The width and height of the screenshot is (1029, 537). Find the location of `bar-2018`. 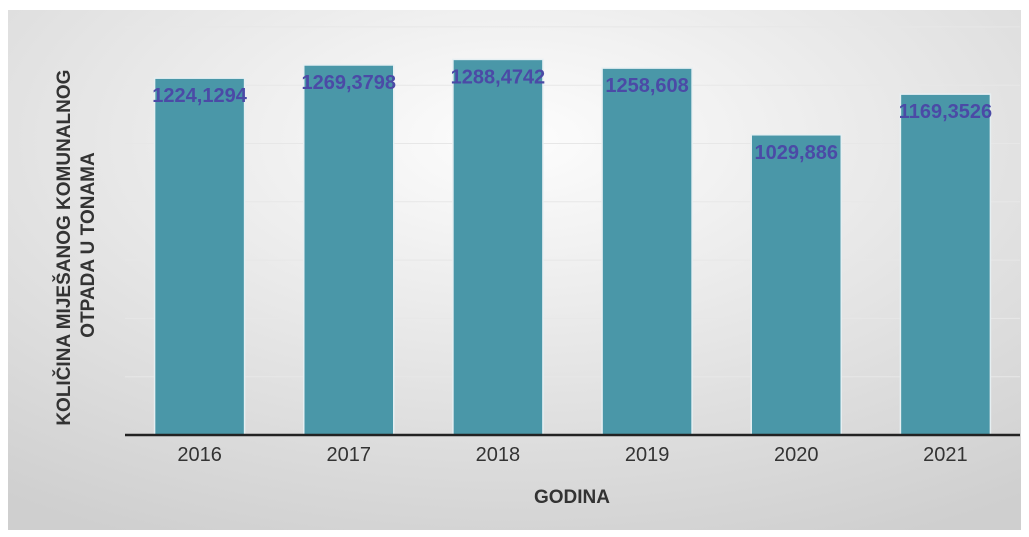

bar-2018 is located at coordinates (498, 247).